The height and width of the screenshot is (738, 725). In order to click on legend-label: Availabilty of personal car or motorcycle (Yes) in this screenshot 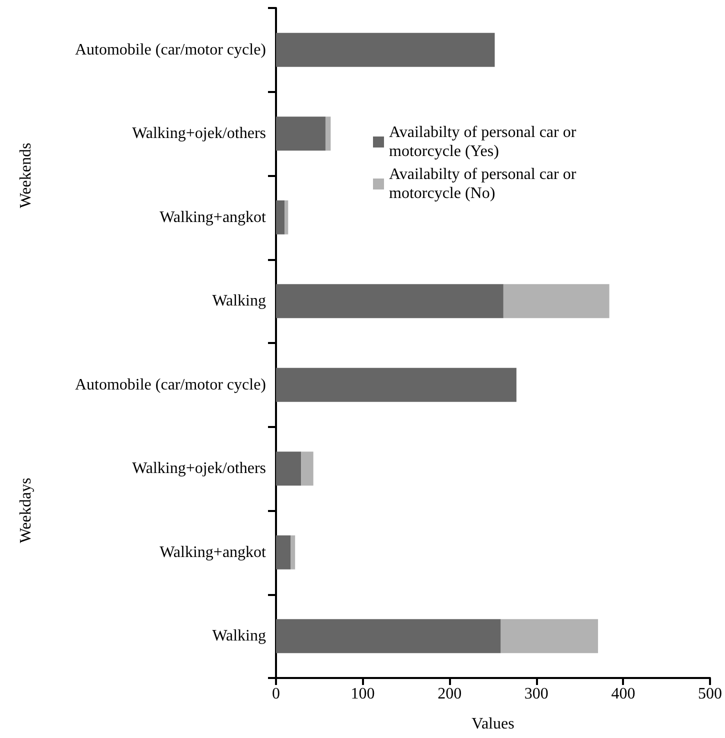, I will do `click(484, 142)`.